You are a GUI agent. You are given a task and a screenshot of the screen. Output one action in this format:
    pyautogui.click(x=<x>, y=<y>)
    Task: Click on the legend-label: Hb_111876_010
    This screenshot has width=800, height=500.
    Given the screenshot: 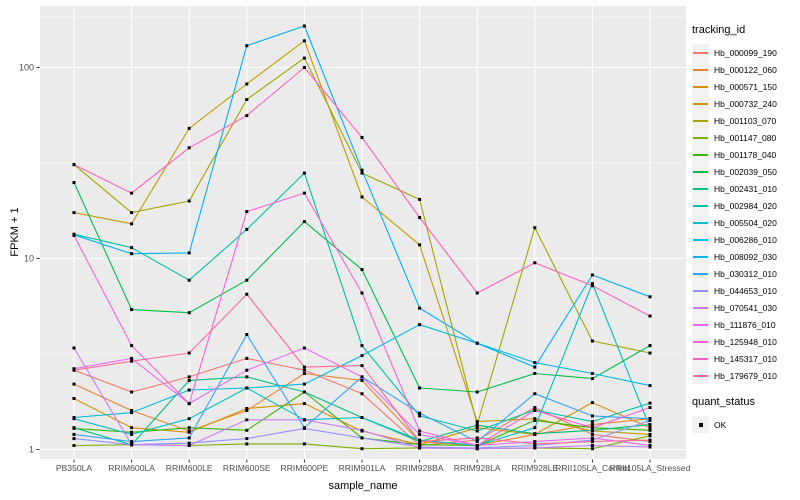 What is the action you would take?
    pyautogui.click(x=745, y=324)
    